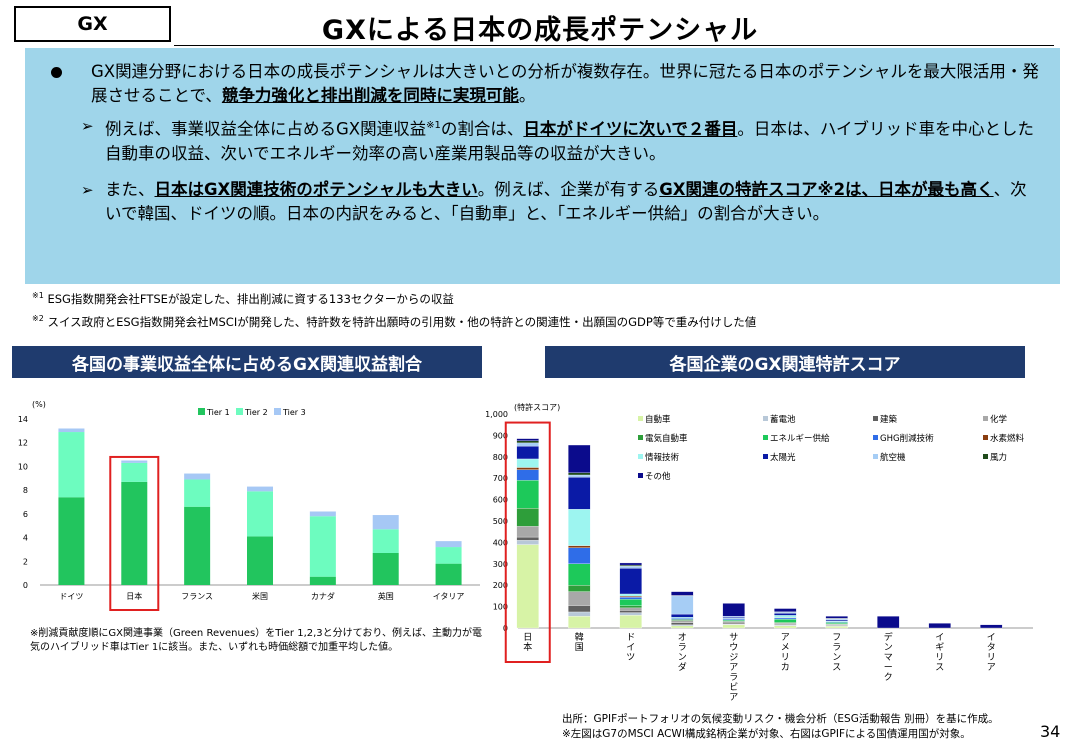 This screenshot has height=750, width=1084. What do you see at coordinates (999, 419) in the screenshot?
I see `legend-label: 化学` at bounding box center [999, 419].